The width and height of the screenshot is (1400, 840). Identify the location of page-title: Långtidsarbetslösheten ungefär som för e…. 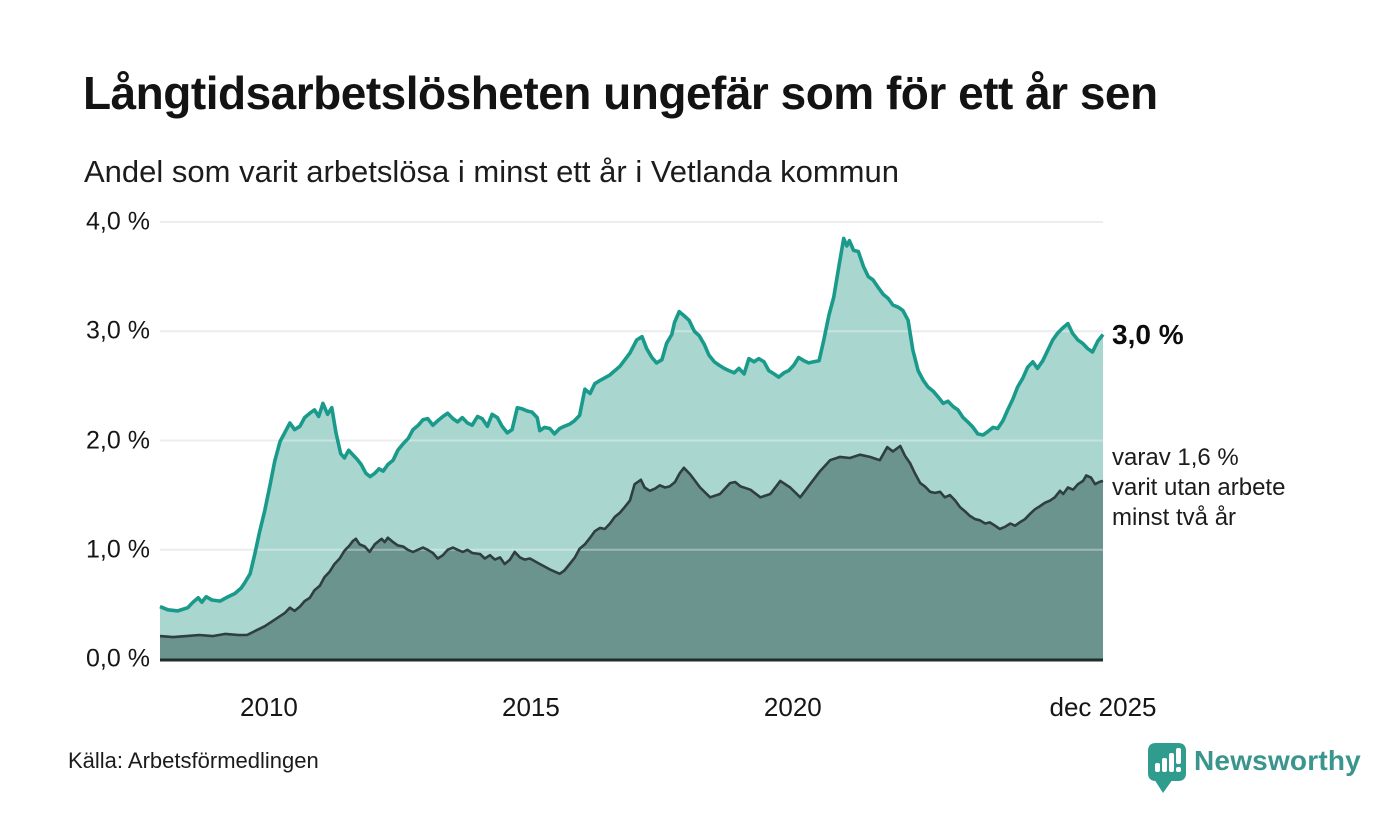
(620, 93).